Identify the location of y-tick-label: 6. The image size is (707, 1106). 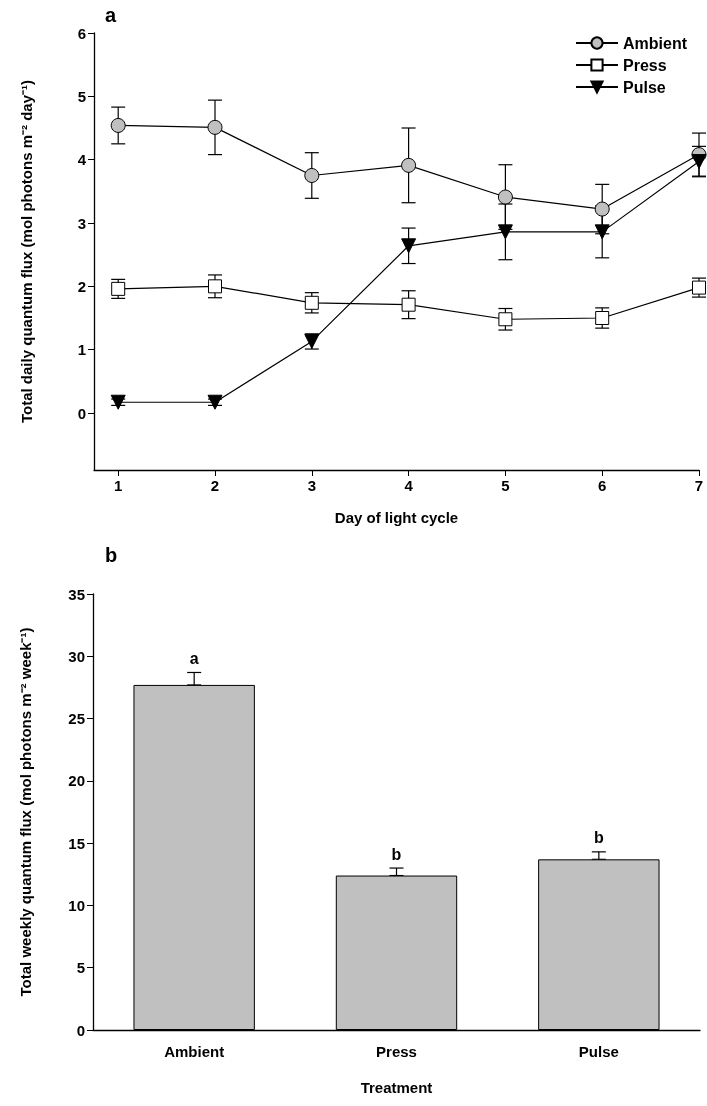
(81, 33).